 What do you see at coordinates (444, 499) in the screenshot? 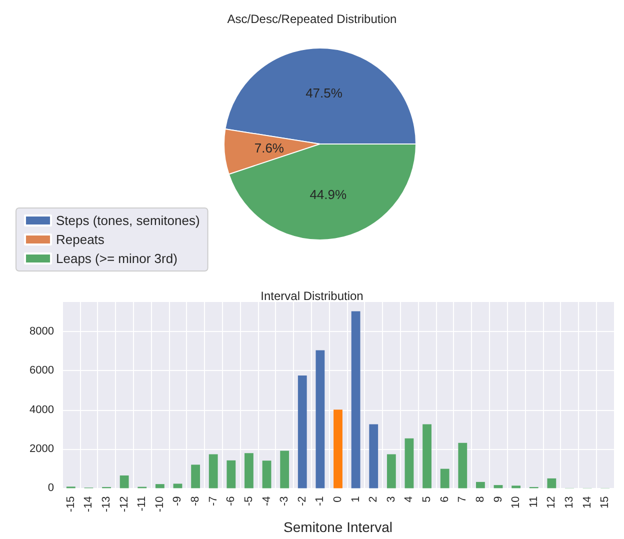
I see `x-tick-label: 6` at bounding box center [444, 499].